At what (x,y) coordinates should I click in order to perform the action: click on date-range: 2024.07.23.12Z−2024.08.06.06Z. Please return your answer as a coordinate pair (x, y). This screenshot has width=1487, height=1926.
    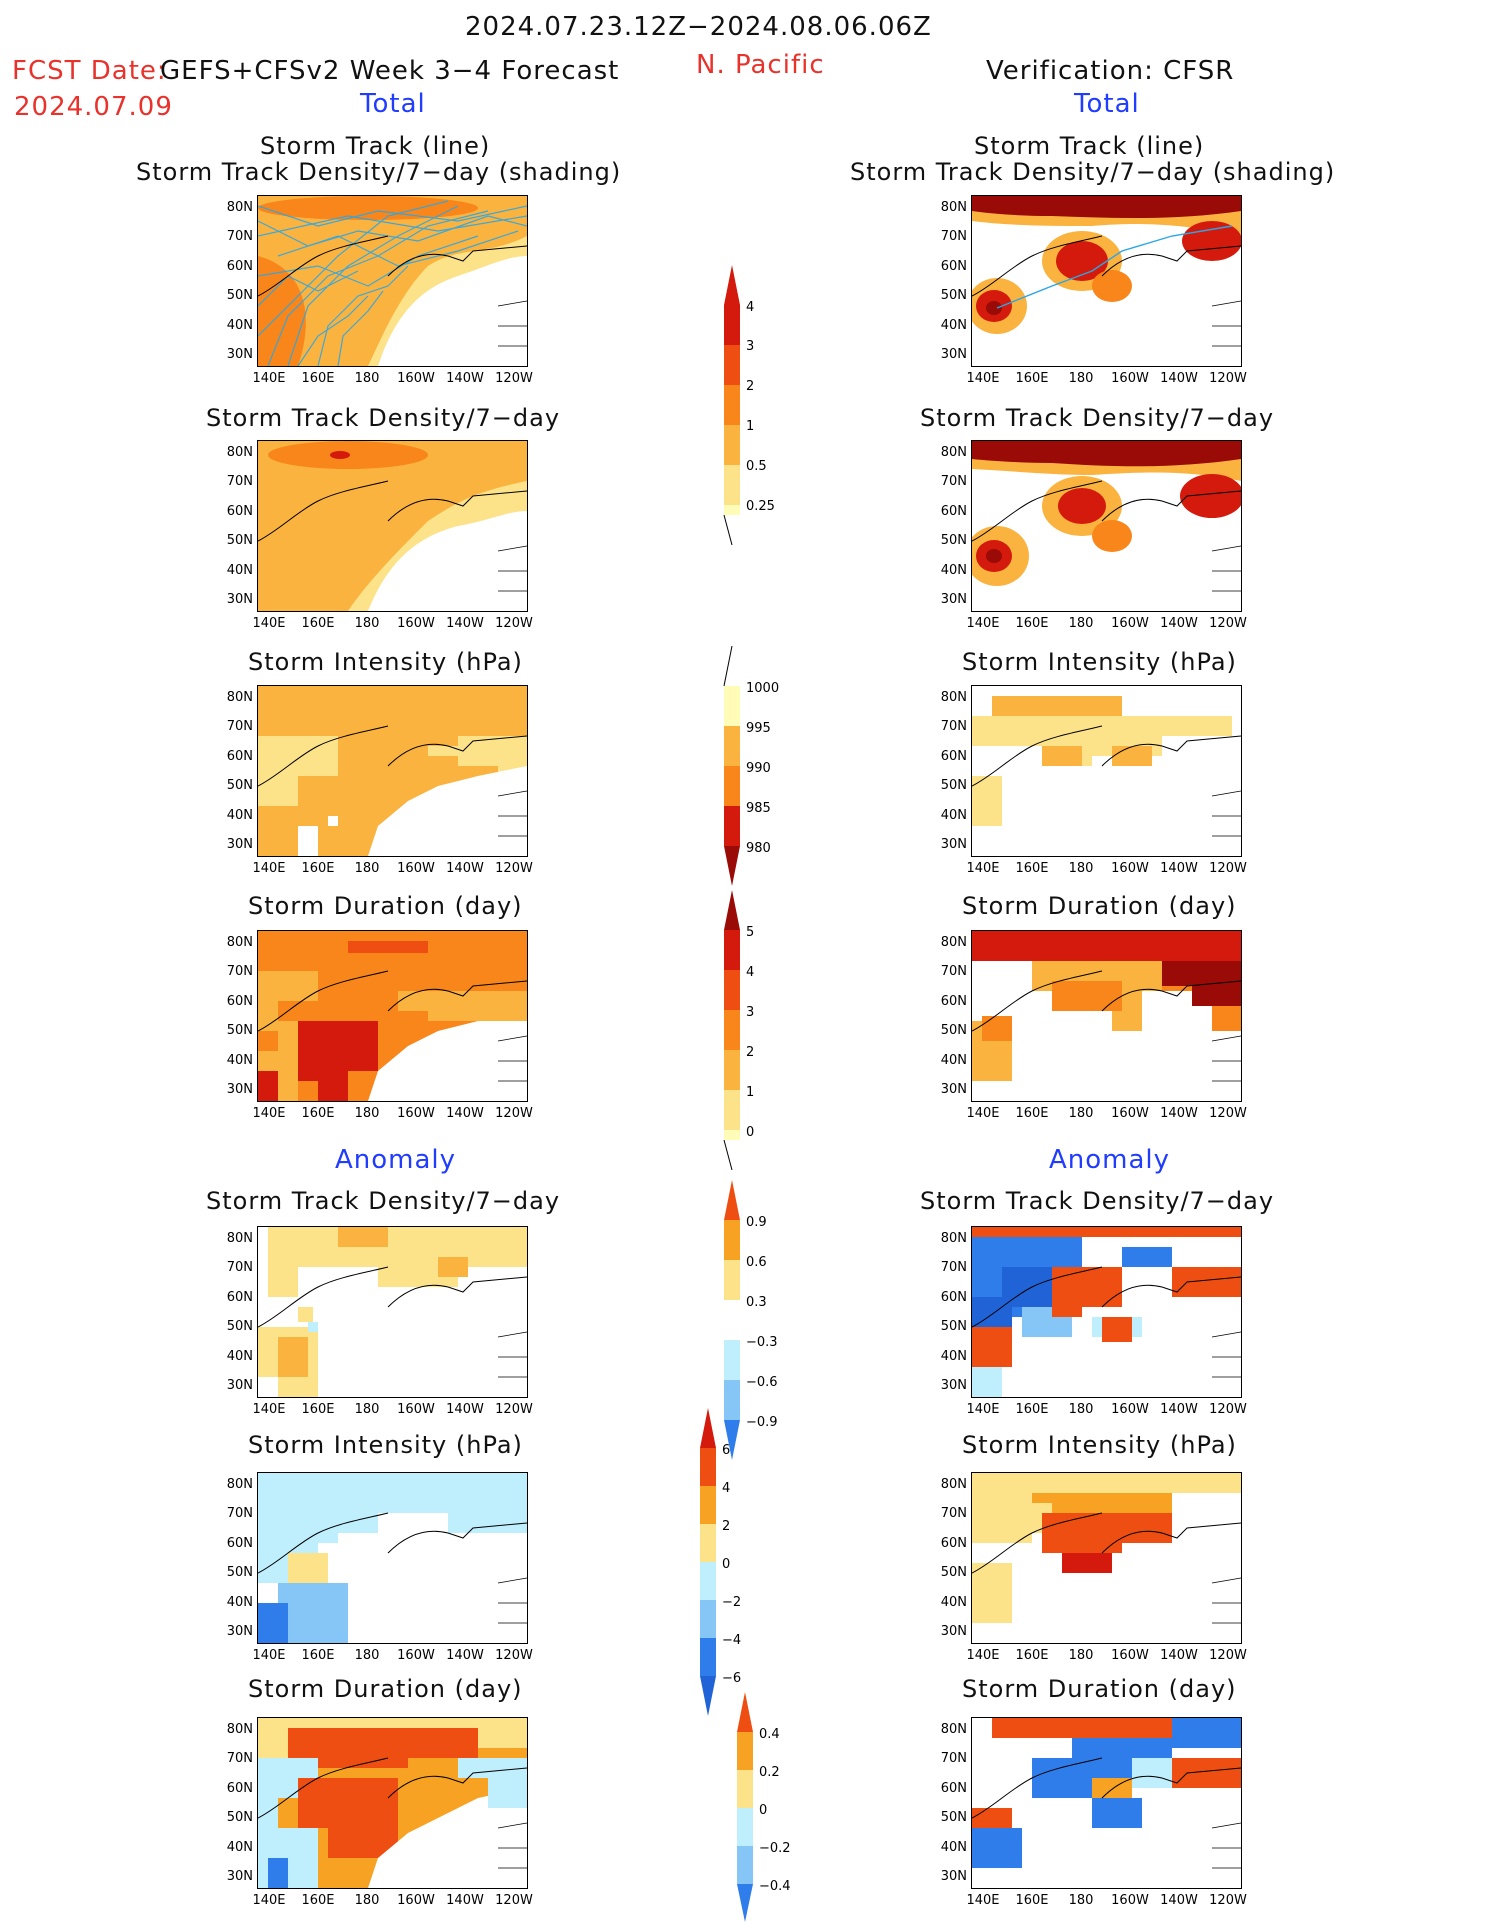
    Looking at the image, I should click on (698, 27).